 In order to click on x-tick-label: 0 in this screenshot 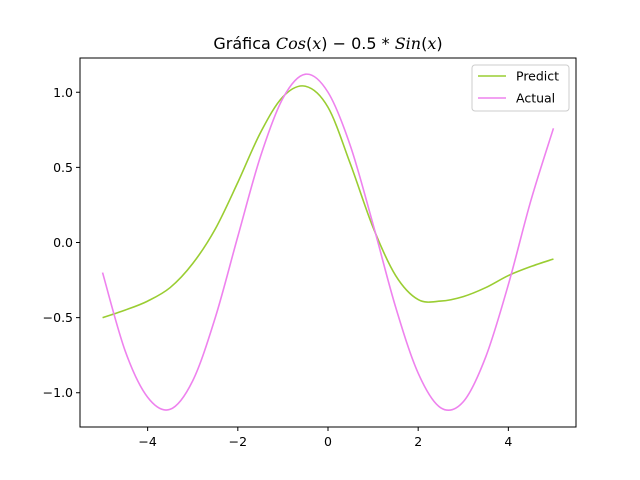, I will do `click(328, 441)`.